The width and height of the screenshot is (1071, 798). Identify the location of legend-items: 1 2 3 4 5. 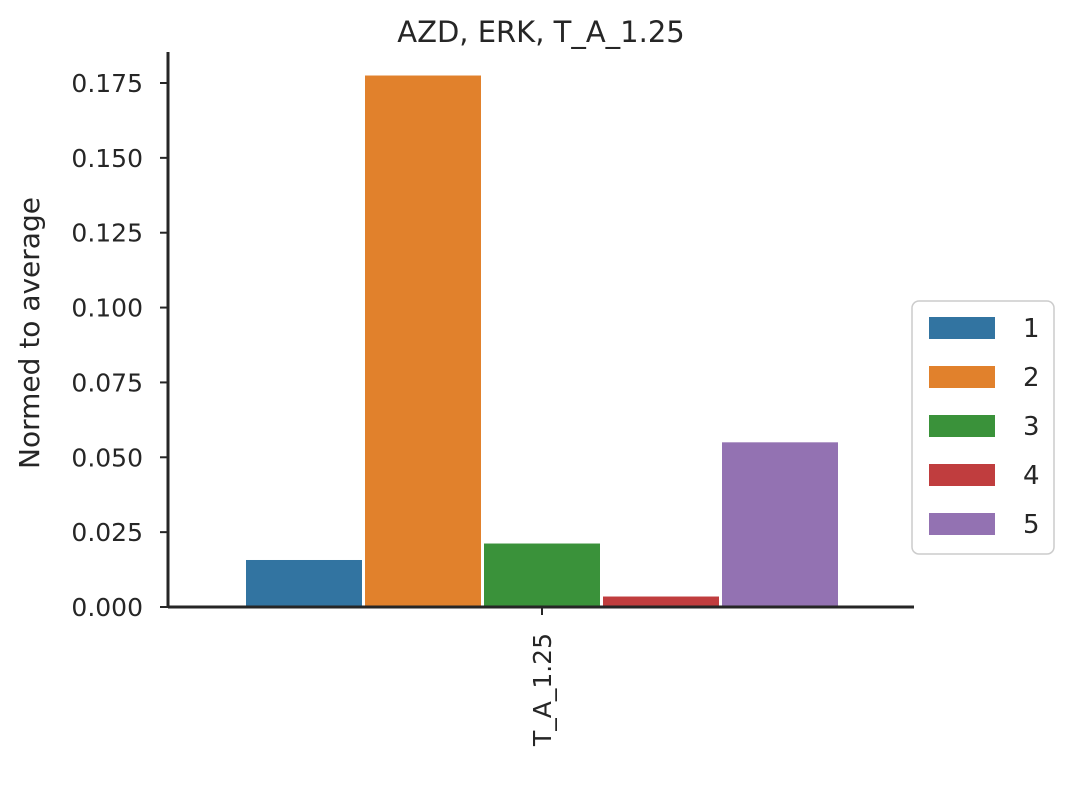
(984, 427).